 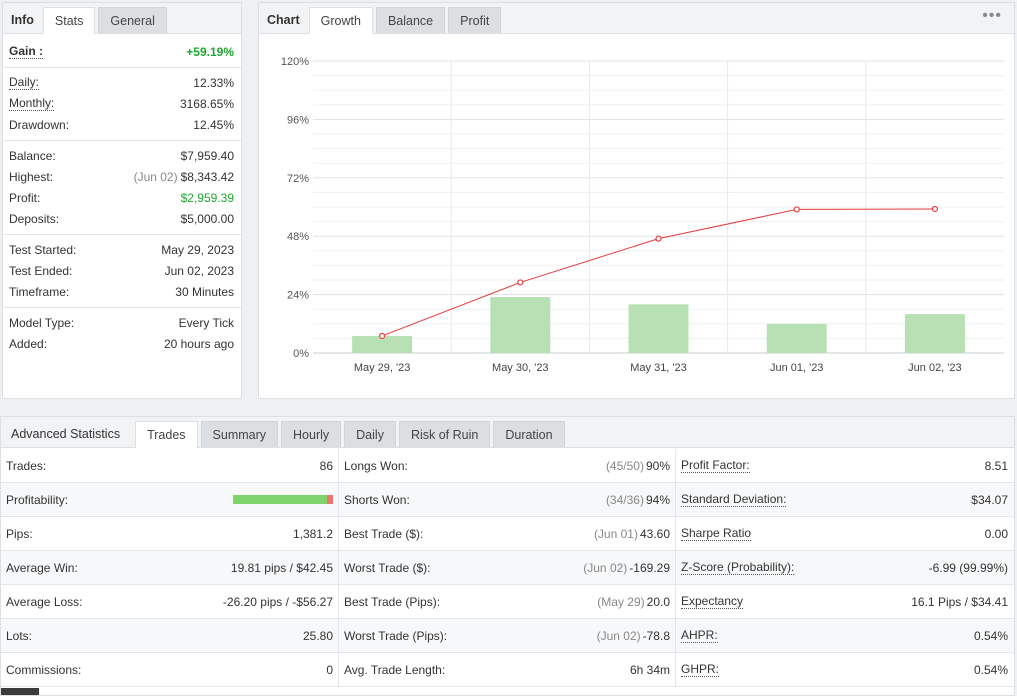 I want to click on stat-label: Z-Score (Probability):, so click(x=738, y=567).